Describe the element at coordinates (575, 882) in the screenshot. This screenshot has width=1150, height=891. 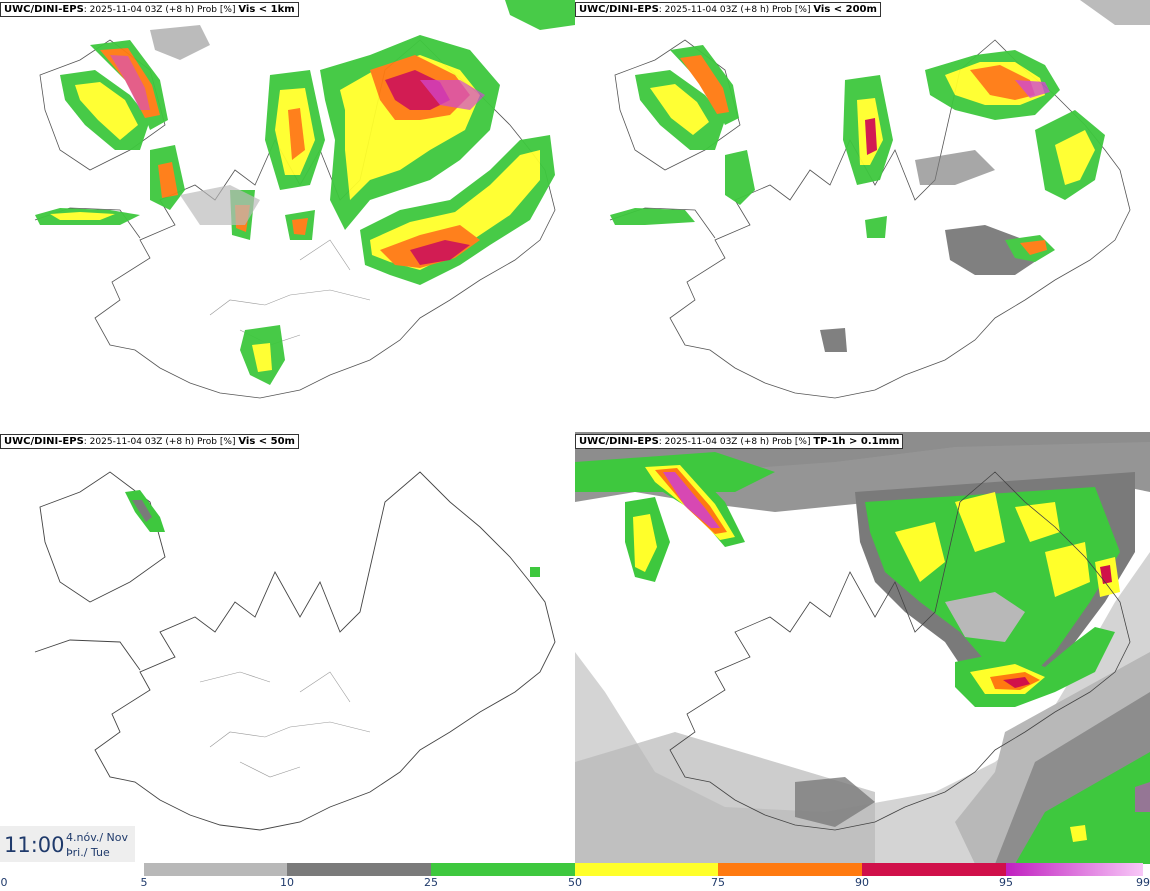
I see `colorbar-tick-label: 50` at that location.